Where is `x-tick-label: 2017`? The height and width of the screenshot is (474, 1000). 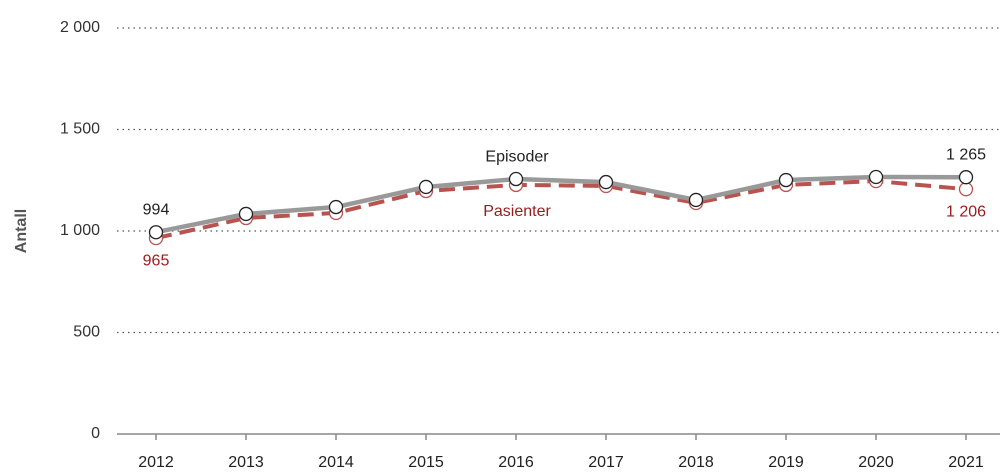 x-tick-label: 2017 is located at coordinates (606, 462).